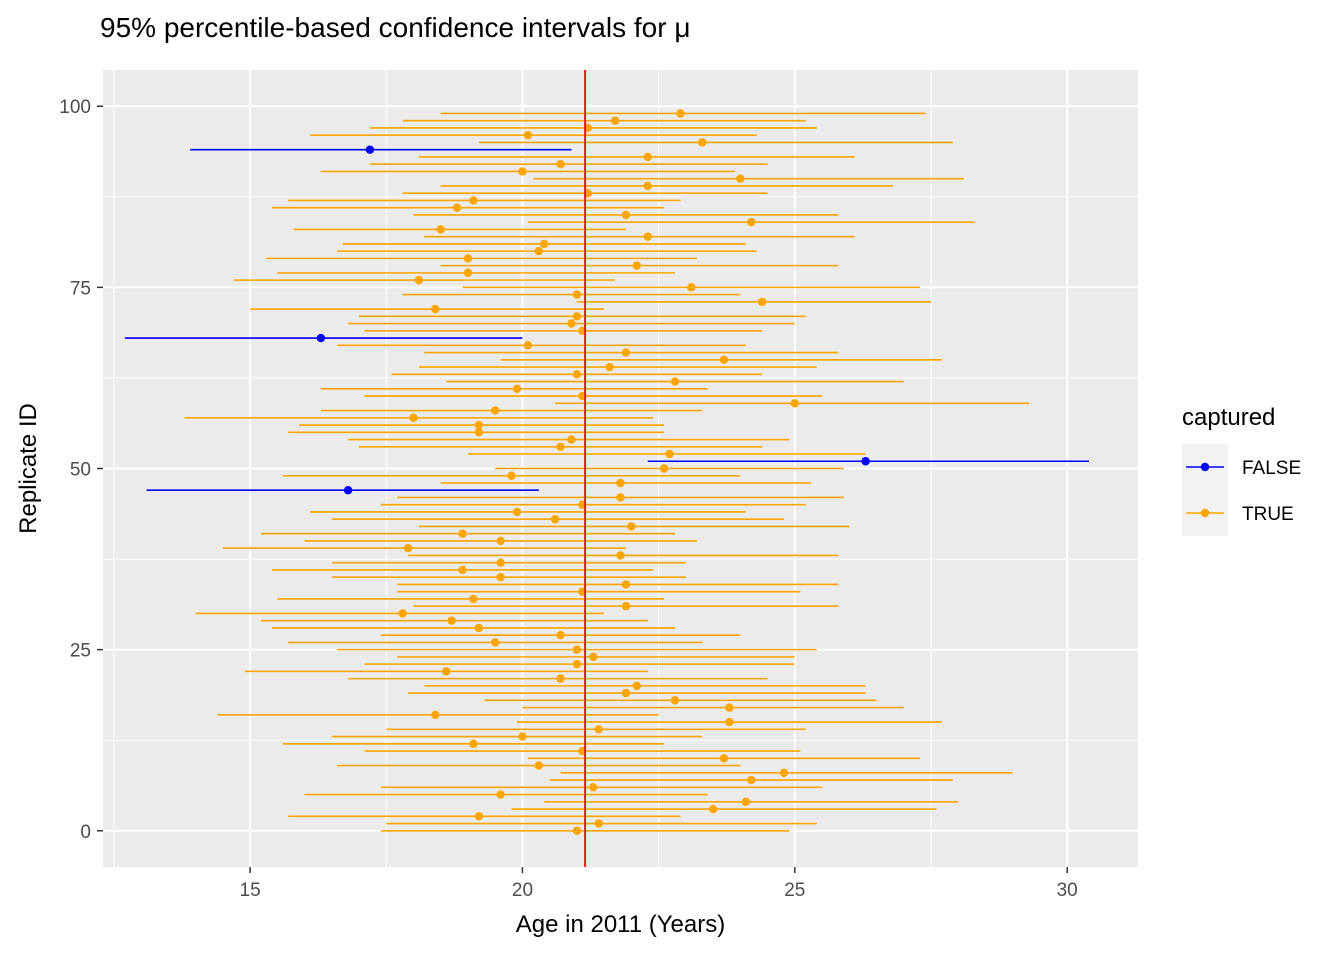 The height and width of the screenshot is (960, 1344). I want to click on y-tick-label: 50, so click(80, 470).